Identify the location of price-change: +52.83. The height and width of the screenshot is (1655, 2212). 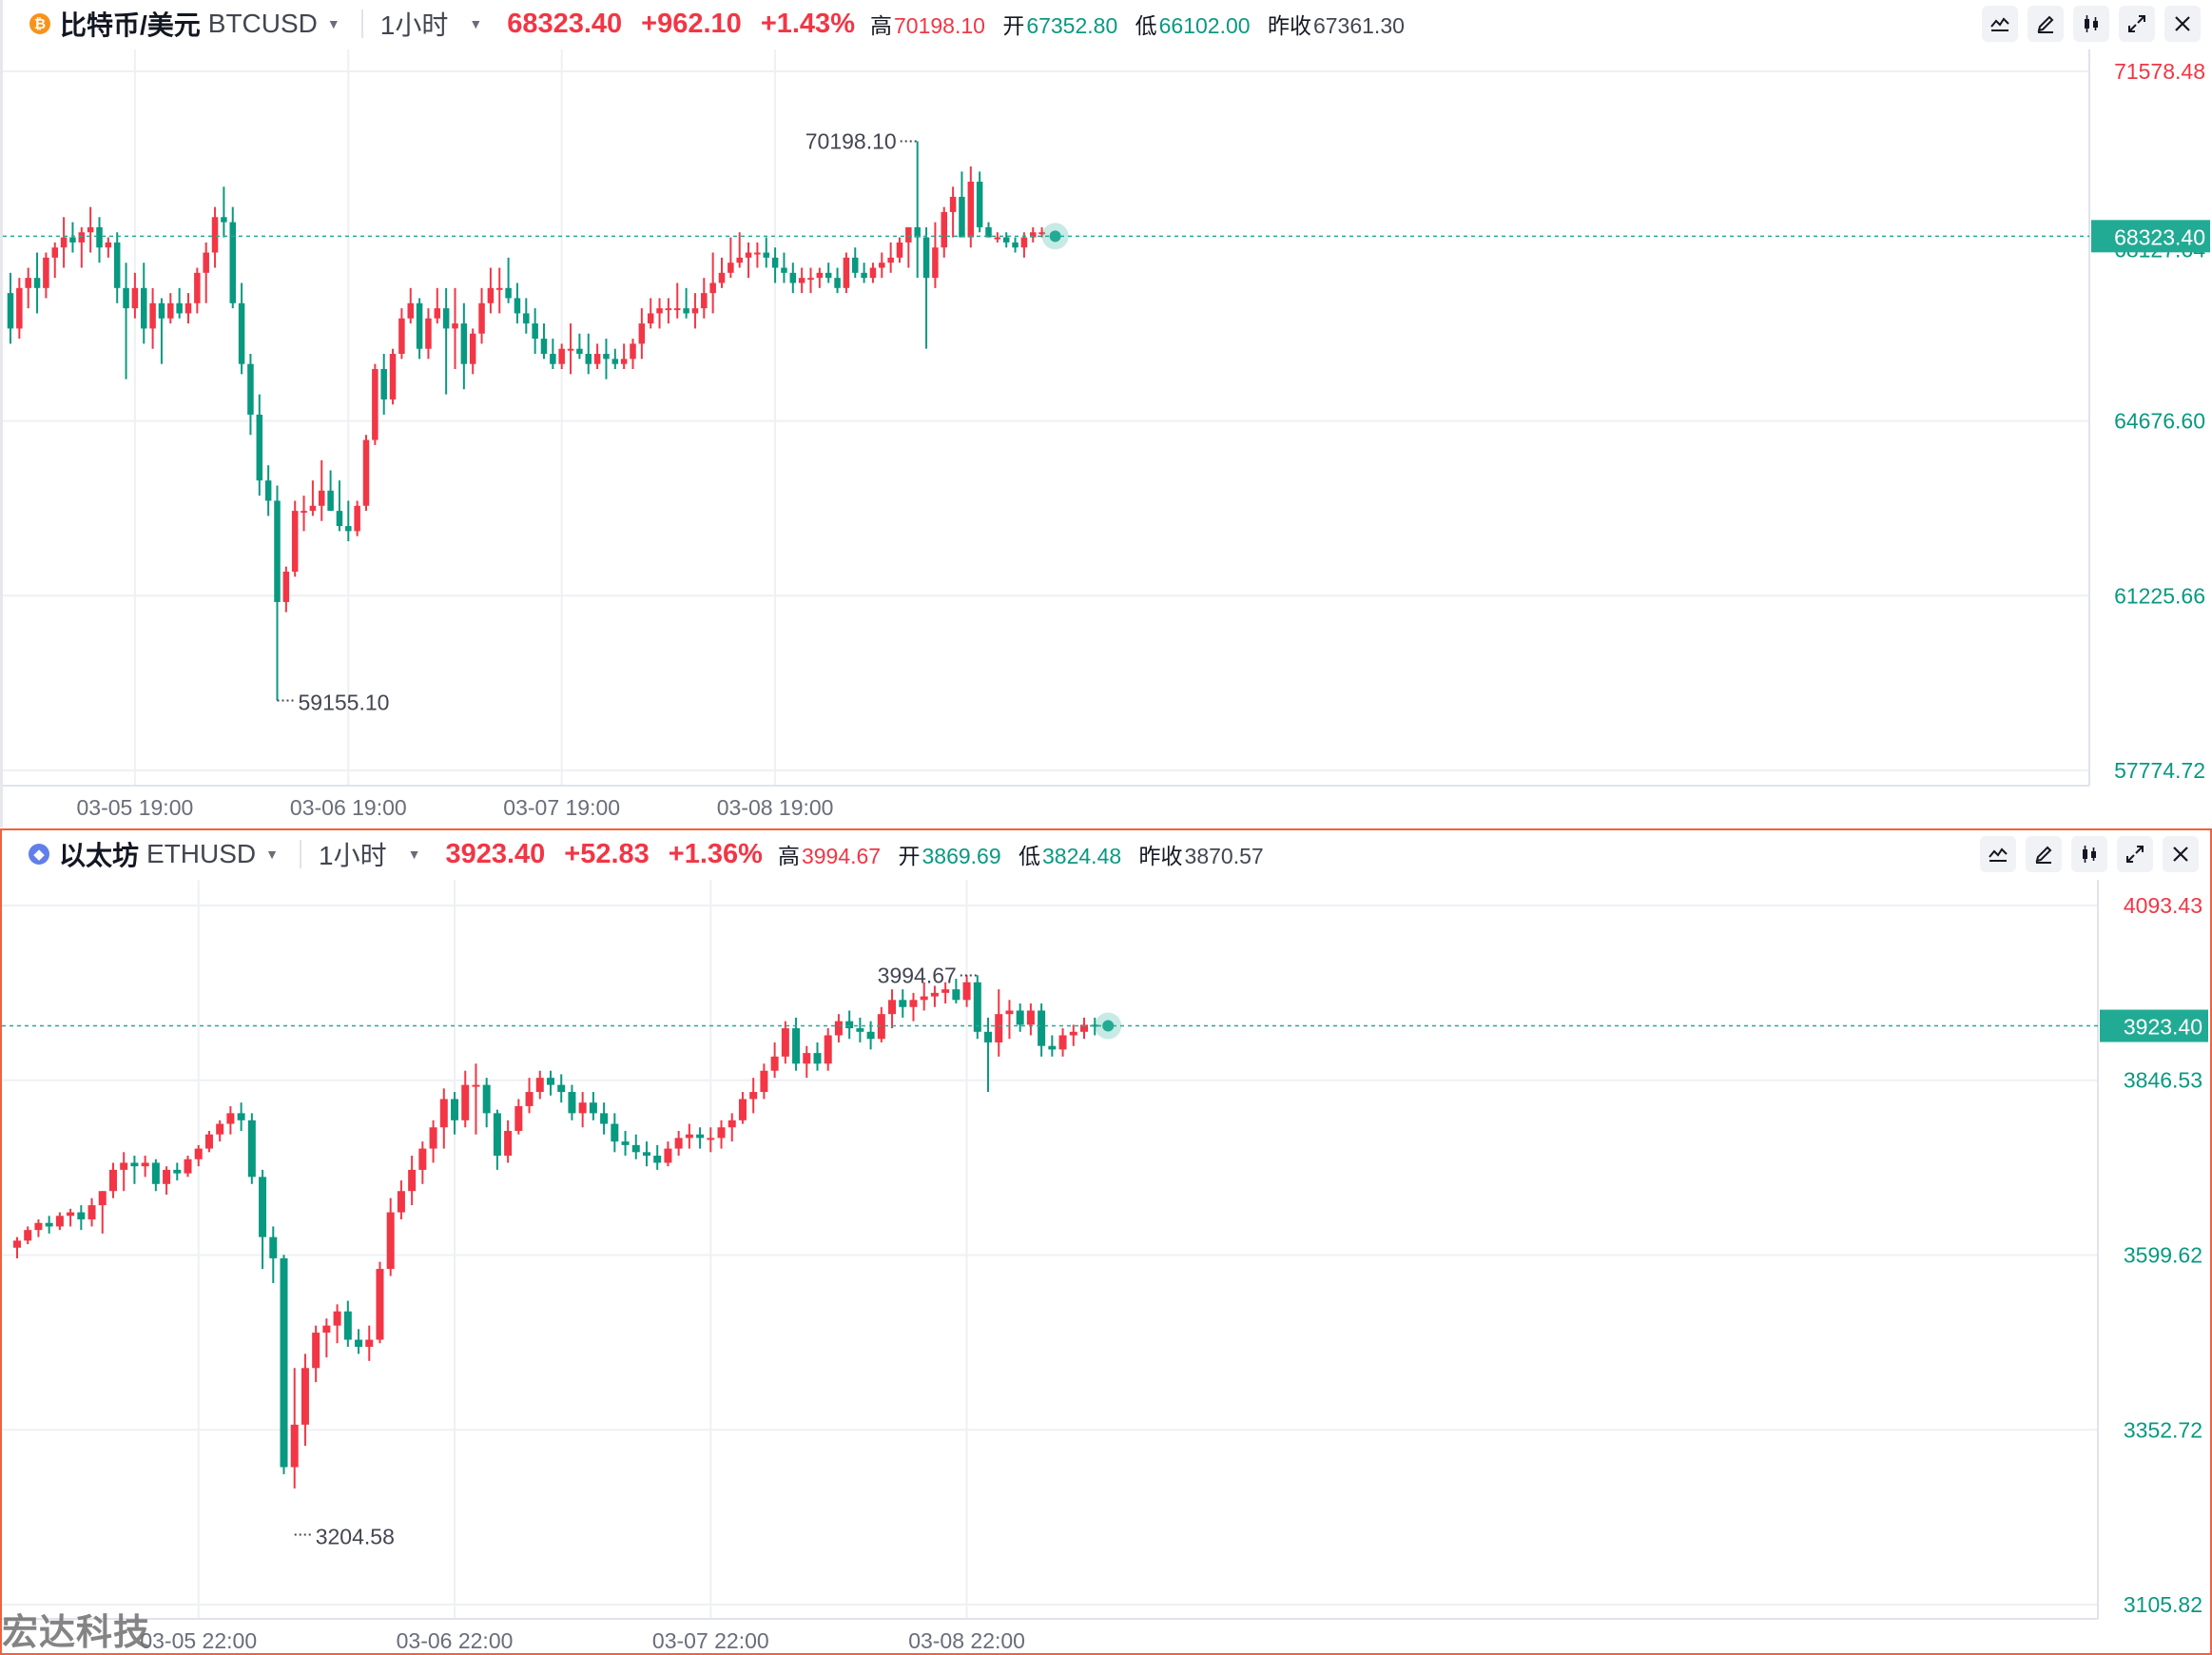
(607, 853).